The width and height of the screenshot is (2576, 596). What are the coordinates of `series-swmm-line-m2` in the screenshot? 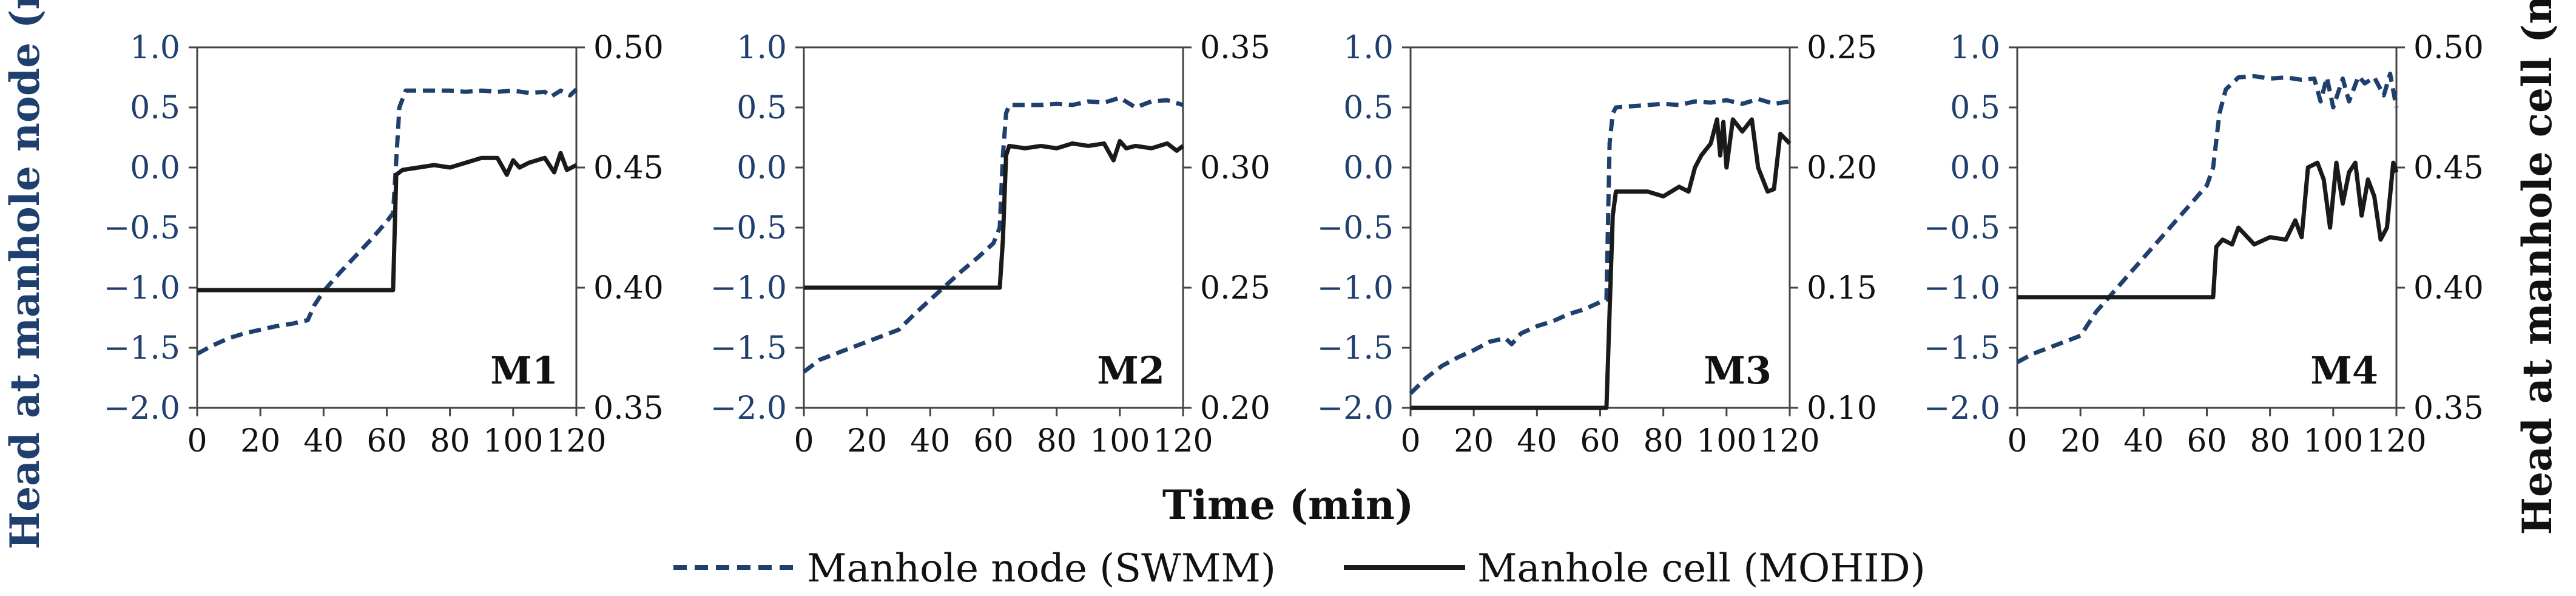 It's located at (993, 234).